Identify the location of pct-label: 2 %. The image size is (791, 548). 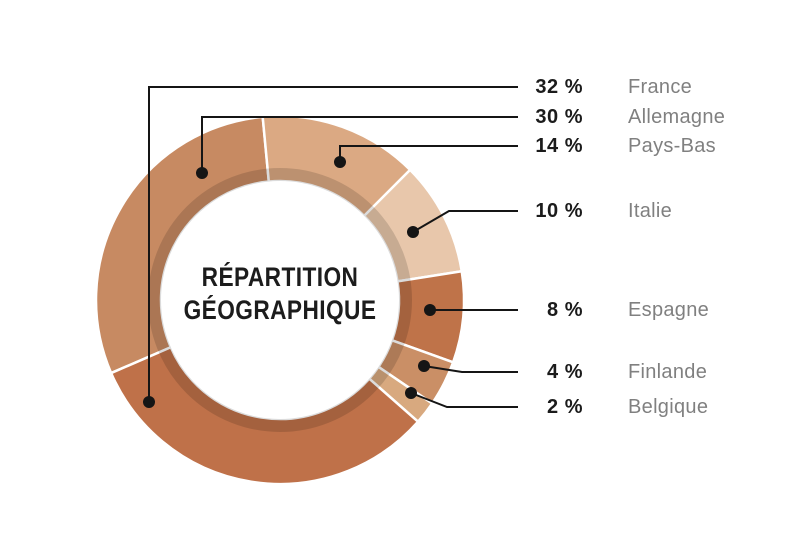
(565, 407).